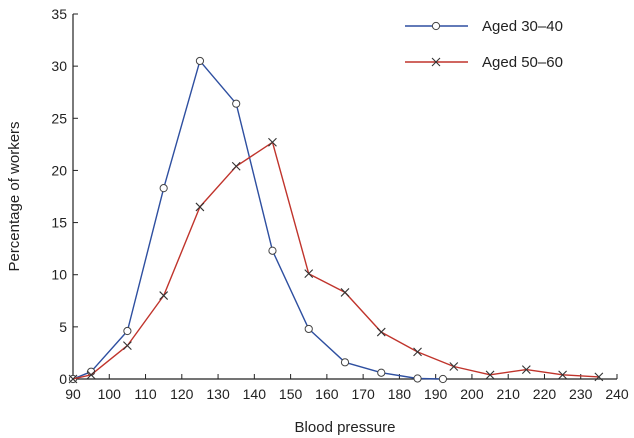 This screenshot has height=438, width=634. What do you see at coordinates (472, 394) in the screenshot?
I see `x-tick-label: 200` at bounding box center [472, 394].